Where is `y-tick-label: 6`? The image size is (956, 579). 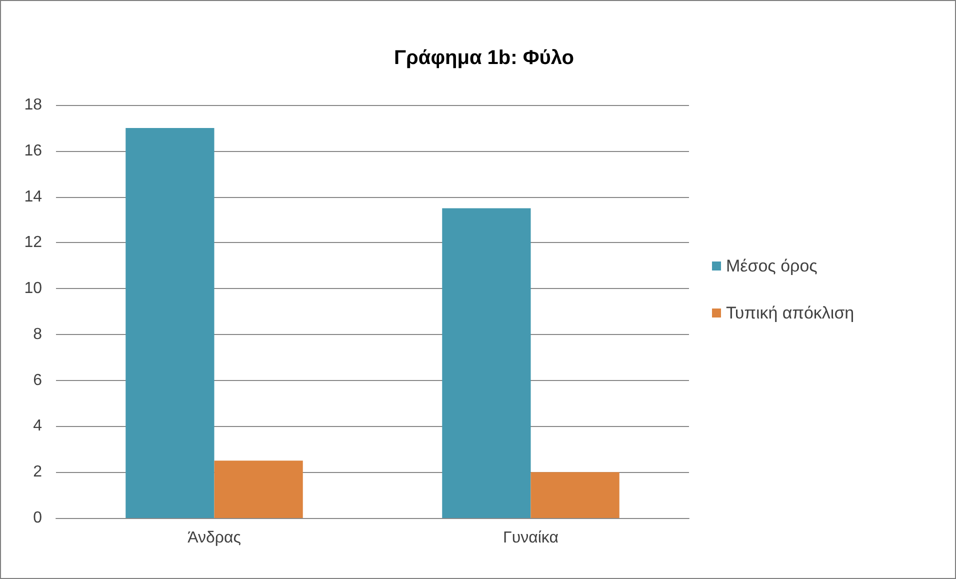
y-tick-label: 6 is located at coordinates (37, 380).